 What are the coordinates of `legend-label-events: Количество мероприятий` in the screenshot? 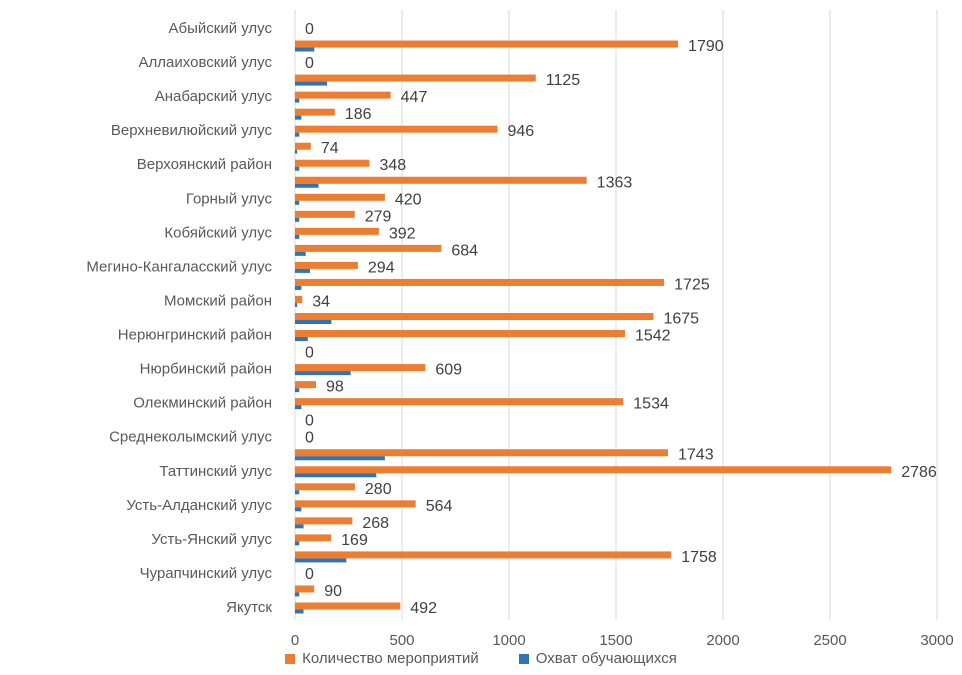 It's located at (390, 658).